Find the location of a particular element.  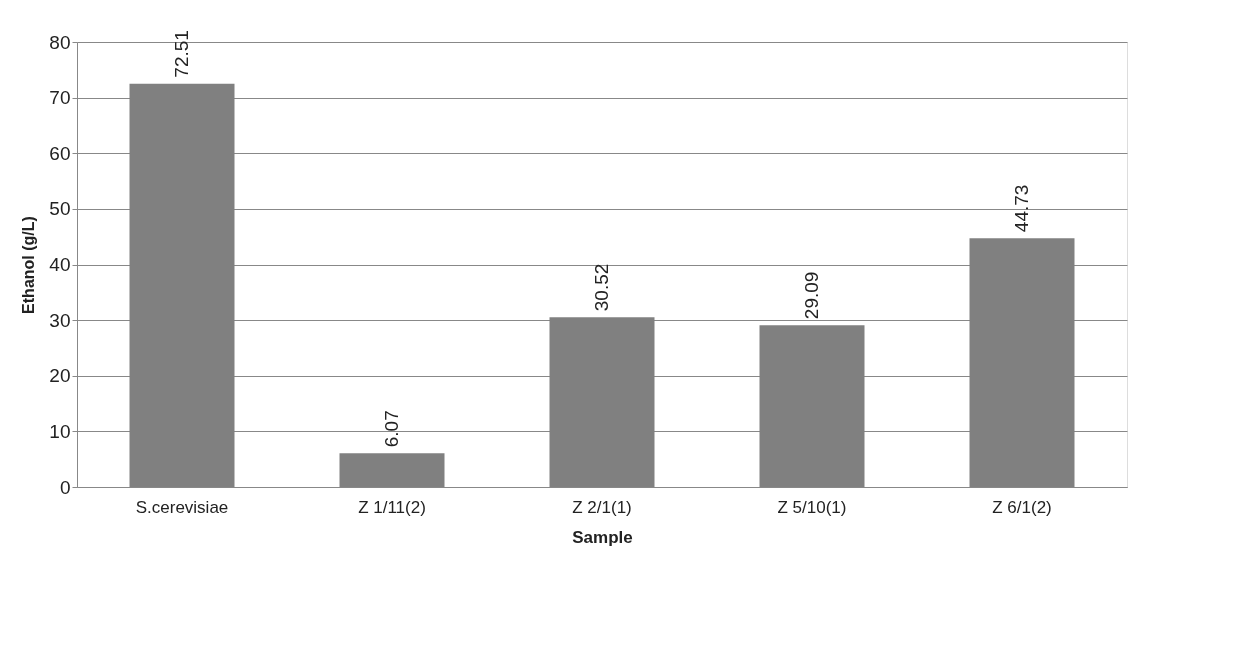

y-tick-label: 50 is located at coordinates (60, 209).